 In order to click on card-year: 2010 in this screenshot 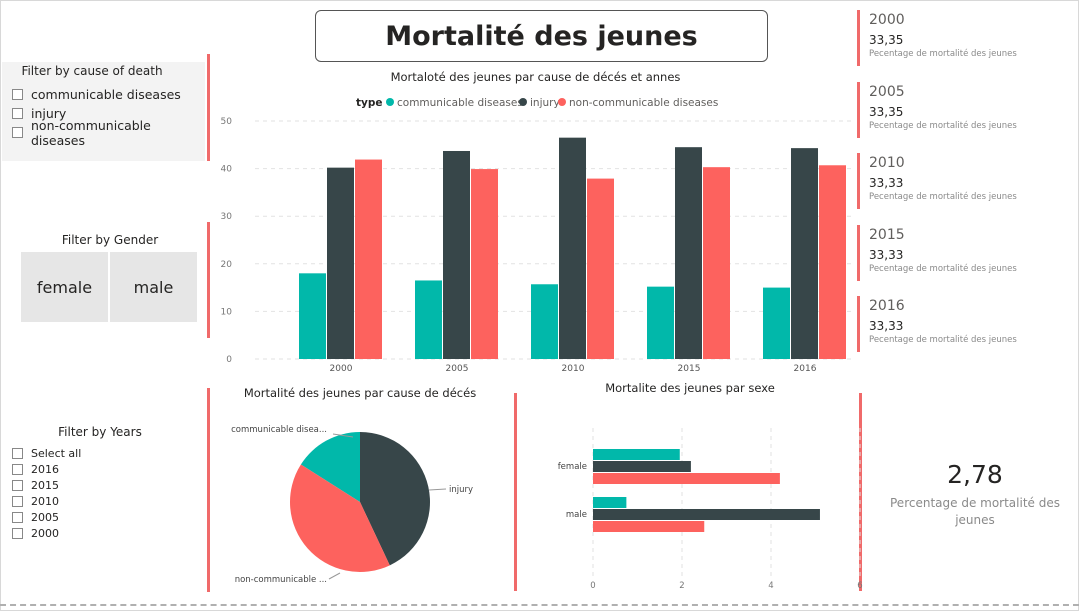, I will do `click(887, 163)`.